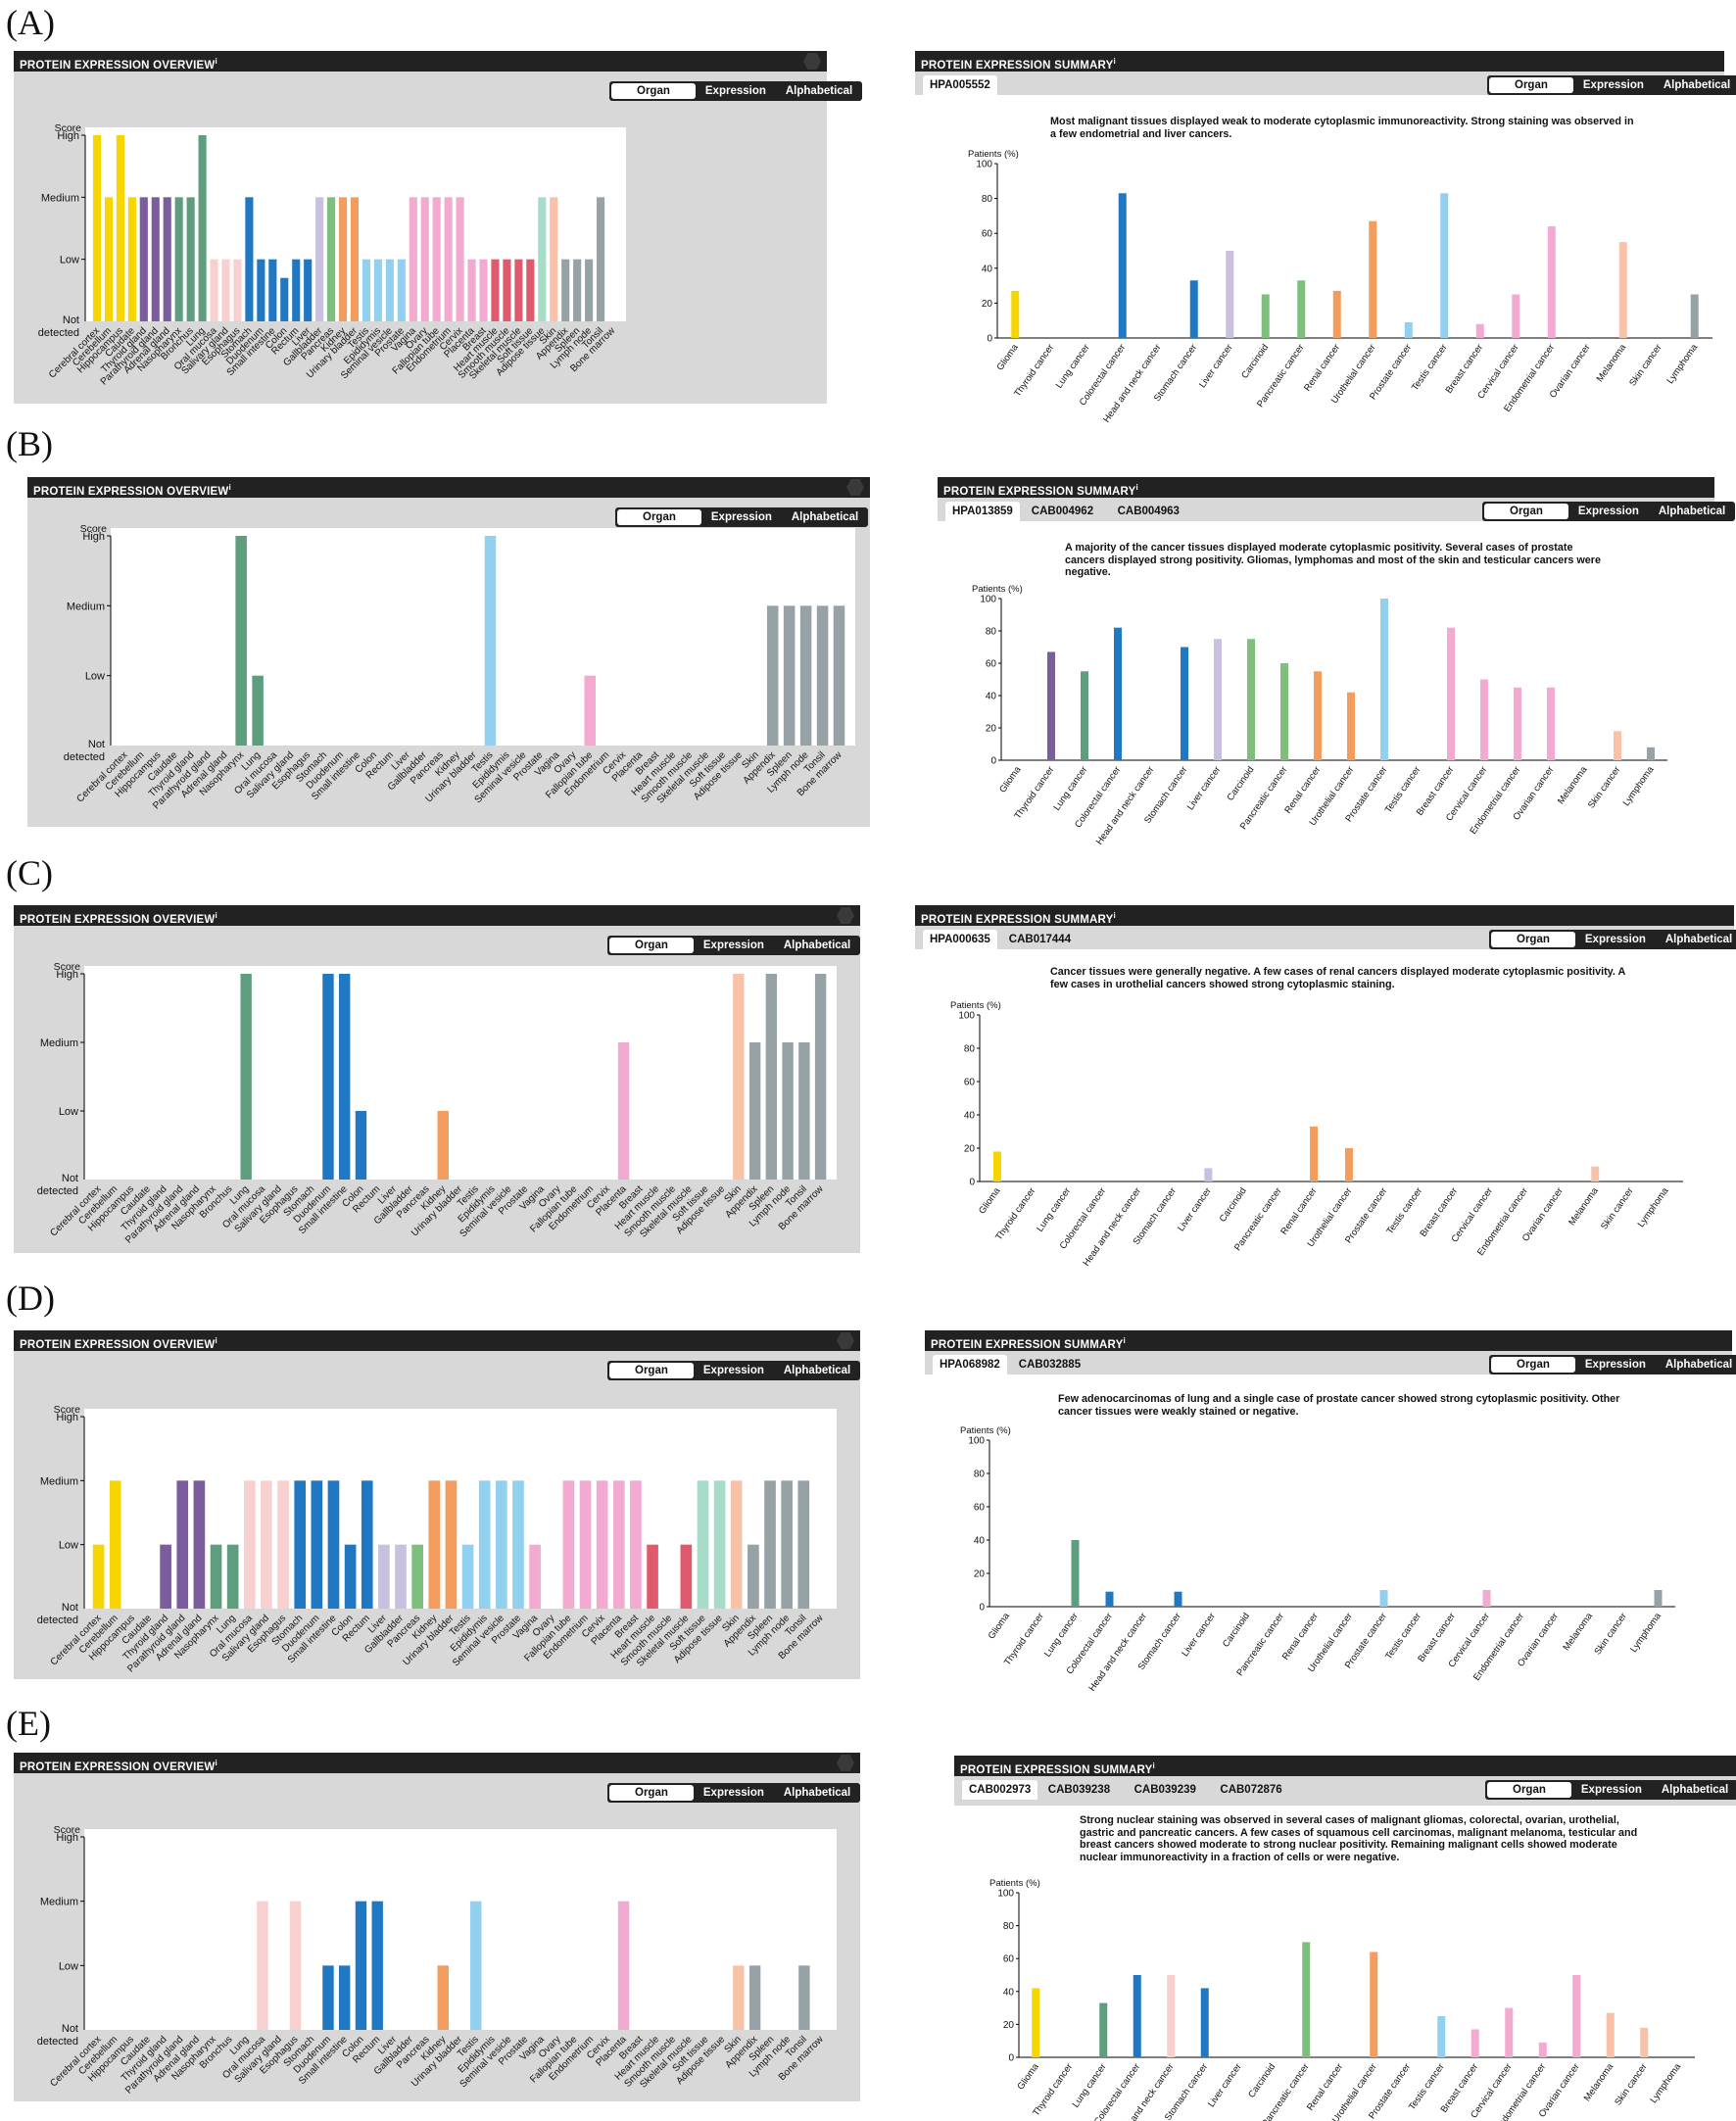  What do you see at coordinates (1079, 1790) in the screenshot?
I see `antibody-tab: CAB039238` at bounding box center [1079, 1790].